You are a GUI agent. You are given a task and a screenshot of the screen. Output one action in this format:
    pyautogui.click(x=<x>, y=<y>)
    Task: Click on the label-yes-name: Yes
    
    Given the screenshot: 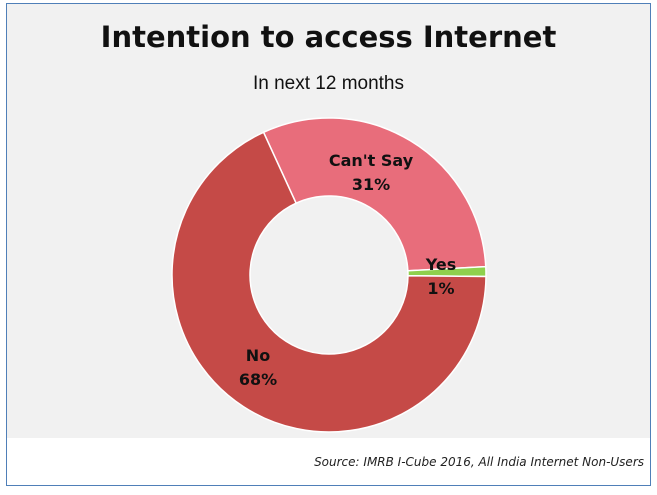 What is the action you would take?
    pyautogui.click(x=441, y=264)
    